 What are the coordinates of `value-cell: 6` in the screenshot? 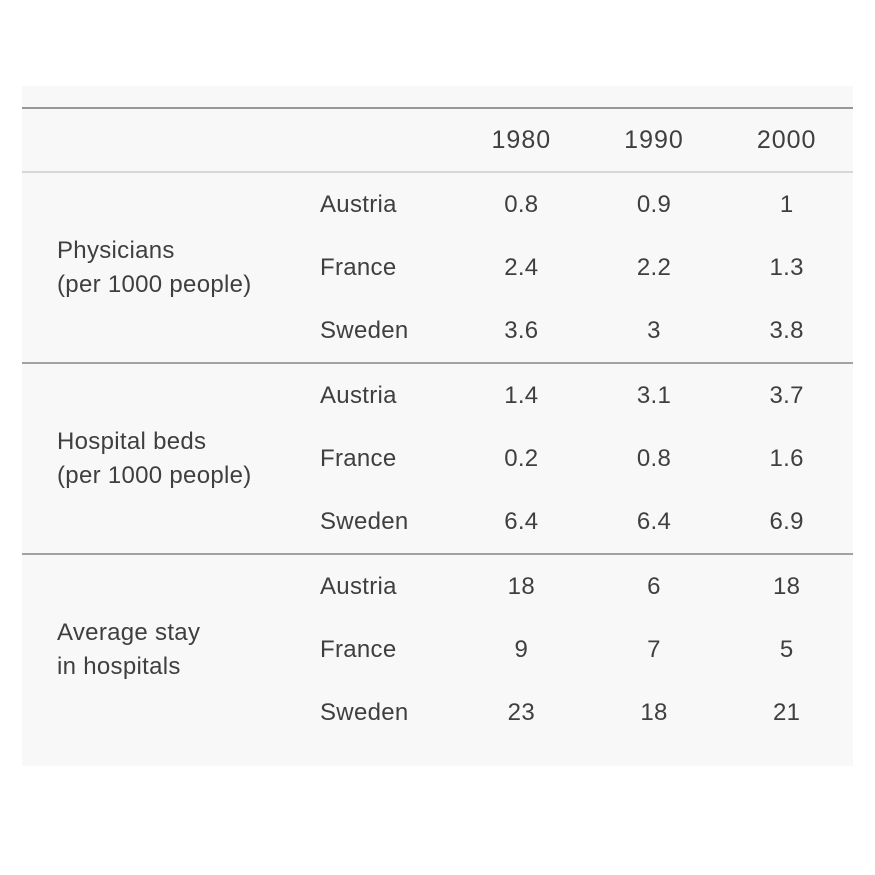 It's located at (654, 586).